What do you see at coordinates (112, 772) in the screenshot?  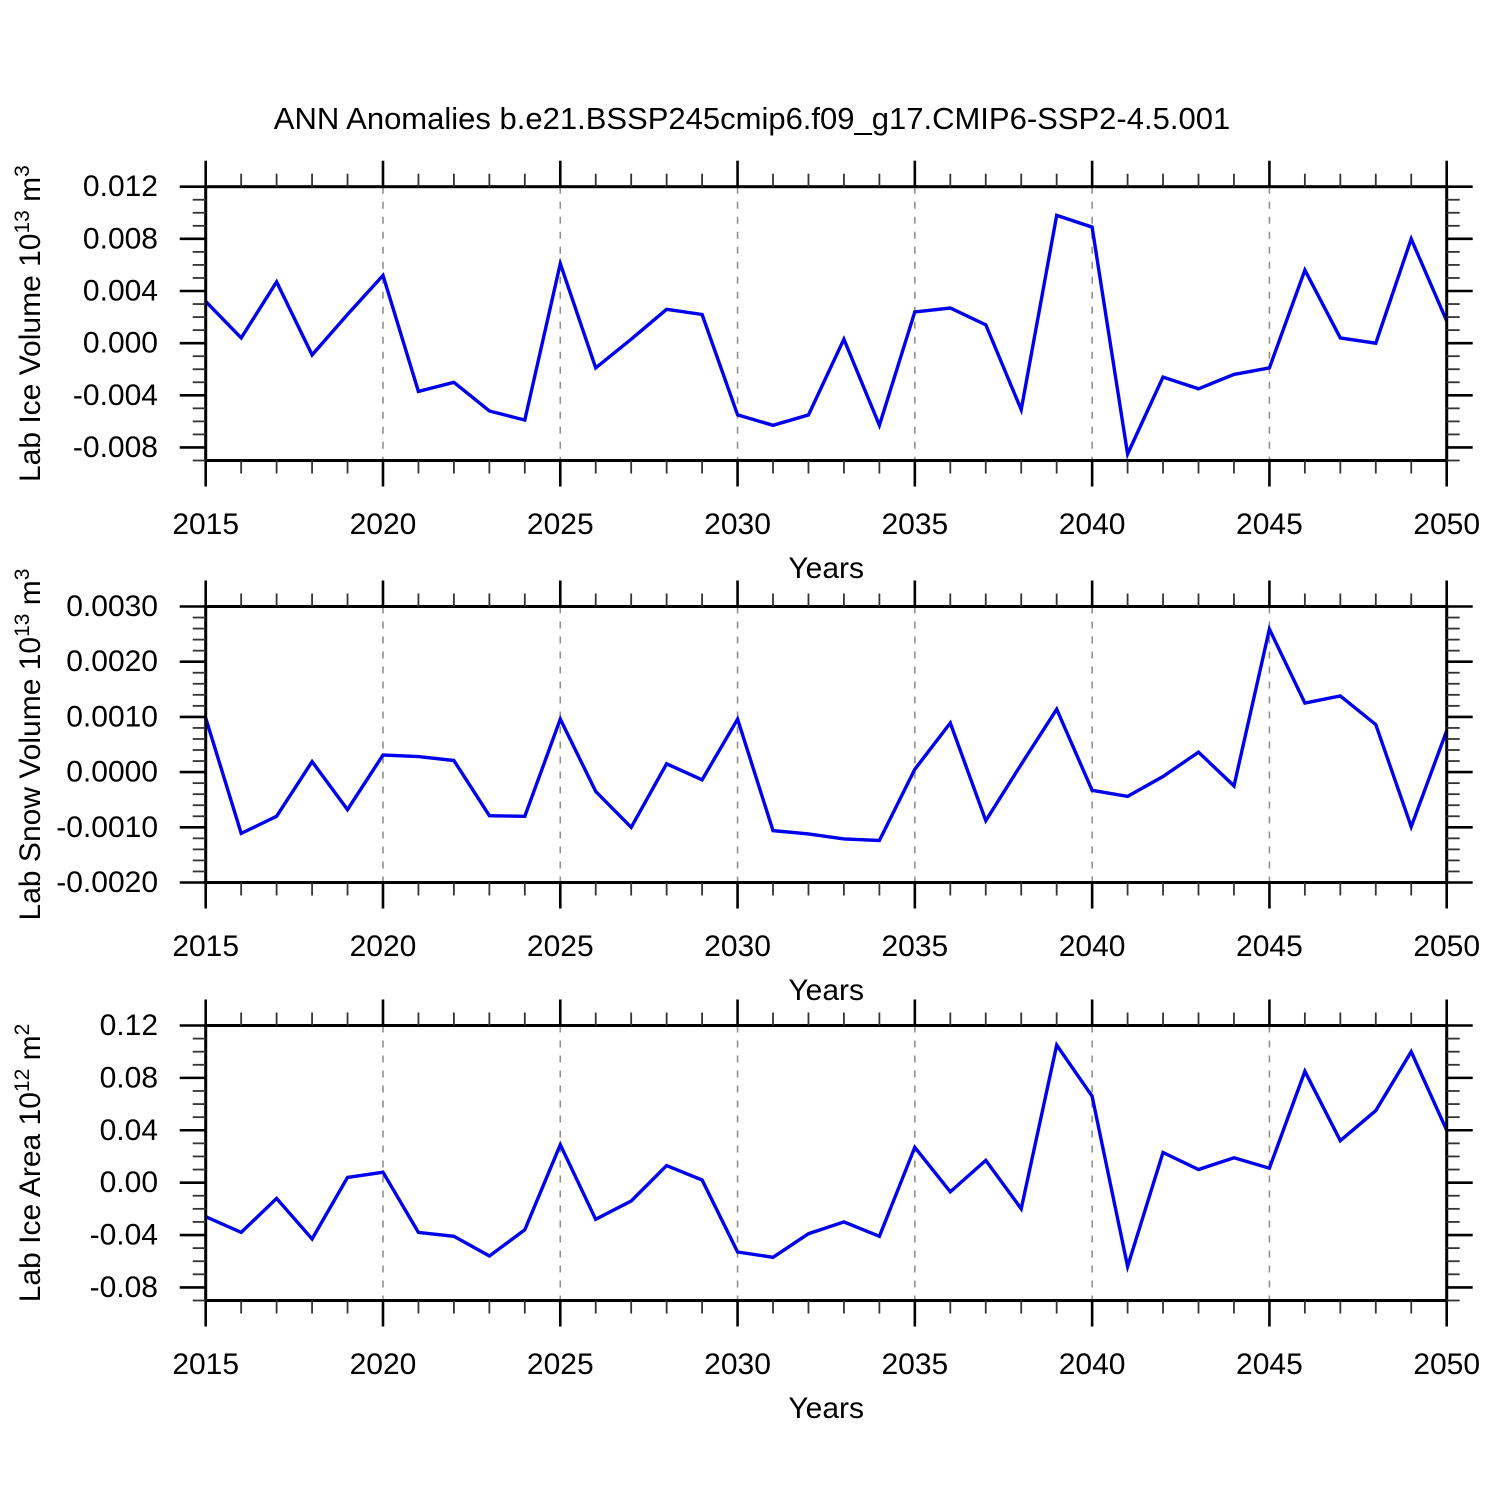 I see `y-tick-label: 0.0000` at bounding box center [112, 772].